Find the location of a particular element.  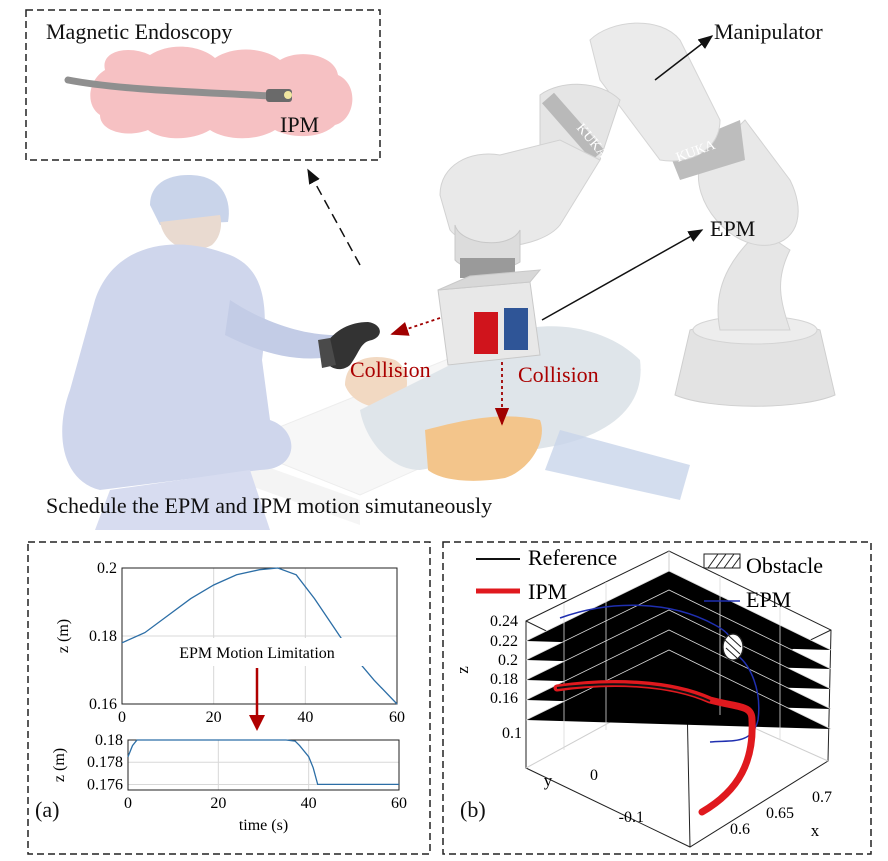

inset-title: Magnetic Endoscopy is located at coordinates (139, 31).